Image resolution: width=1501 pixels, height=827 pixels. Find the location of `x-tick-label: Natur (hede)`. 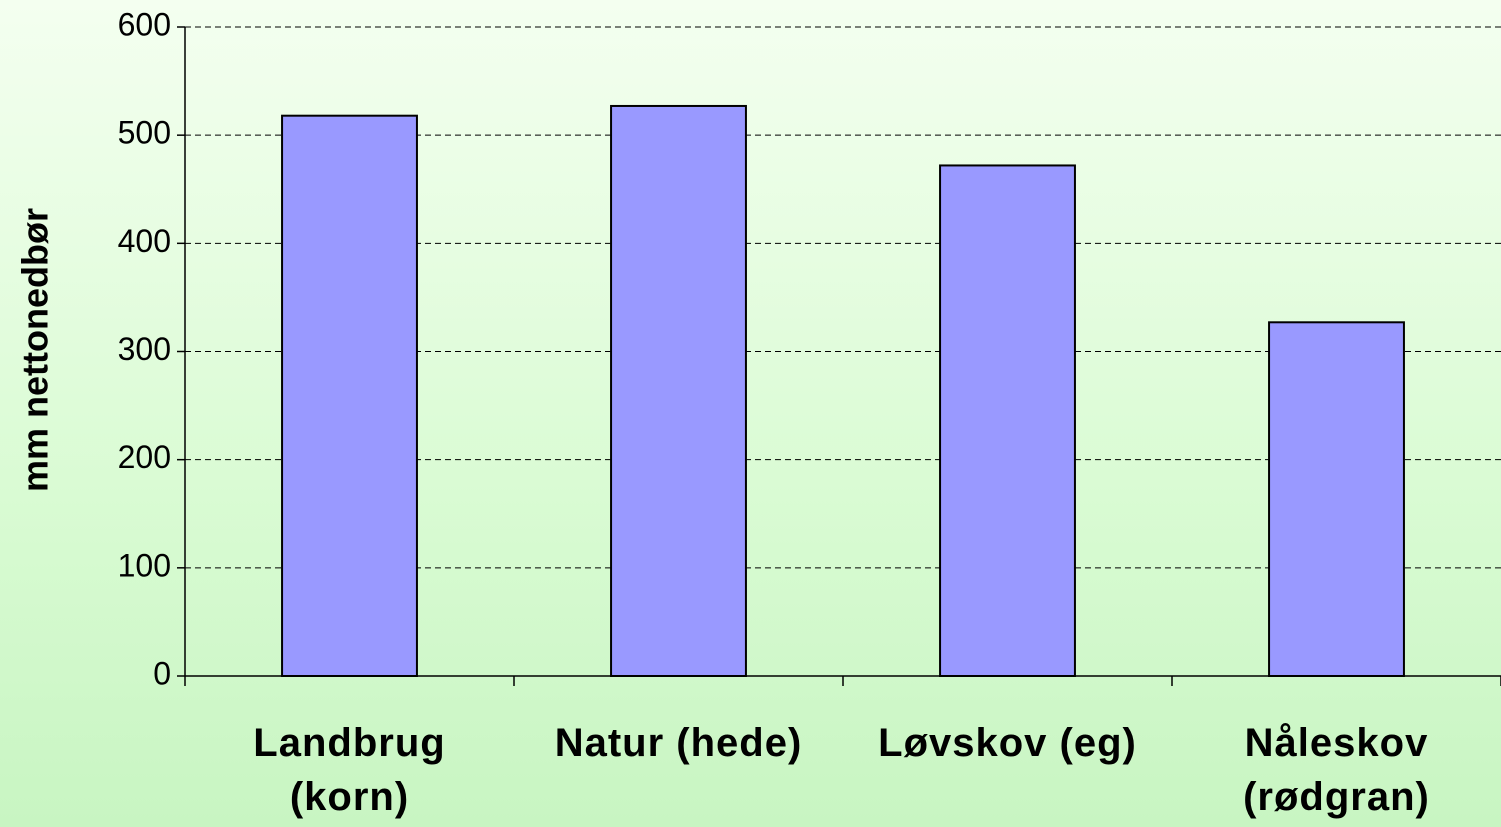

x-tick-label: Natur (hede) is located at coordinates (678, 743).